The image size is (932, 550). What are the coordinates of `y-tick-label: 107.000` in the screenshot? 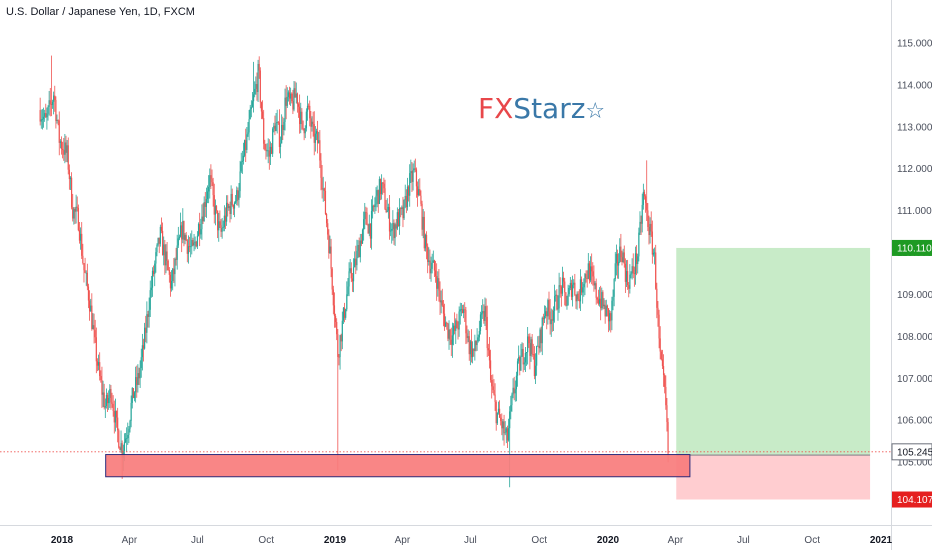 It's located at (914, 379).